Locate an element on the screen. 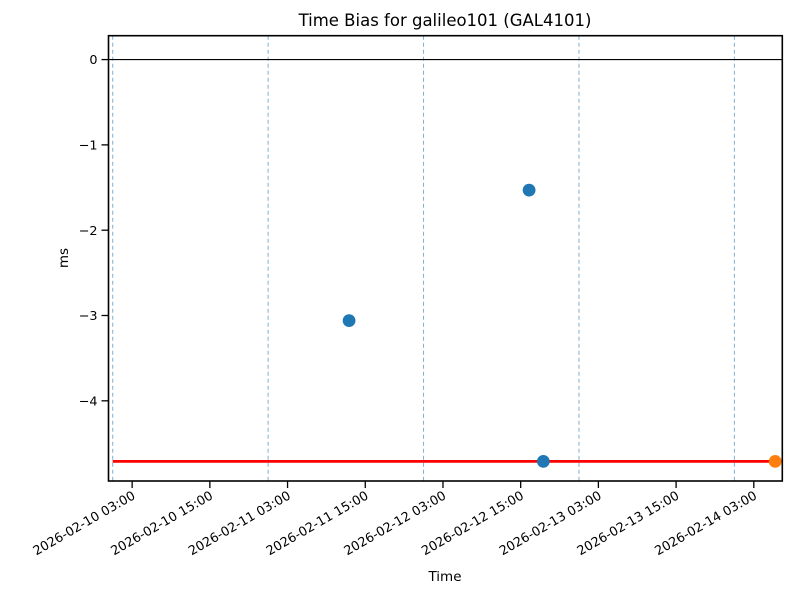 This screenshot has height=600, width=800. y-axis-label: ms is located at coordinates (64, 258).